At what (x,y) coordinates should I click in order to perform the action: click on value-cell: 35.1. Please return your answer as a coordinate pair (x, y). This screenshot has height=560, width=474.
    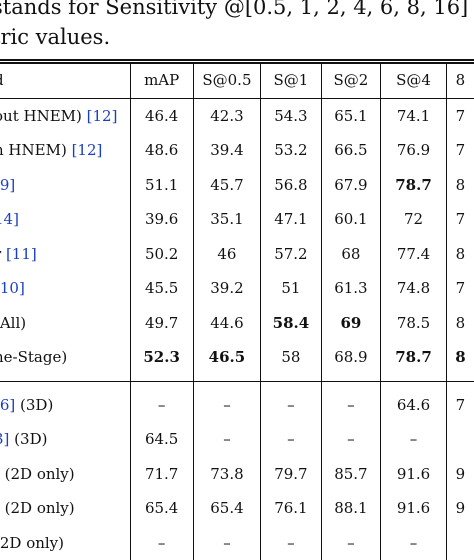
    Looking at the image, I should click on (226, 219).